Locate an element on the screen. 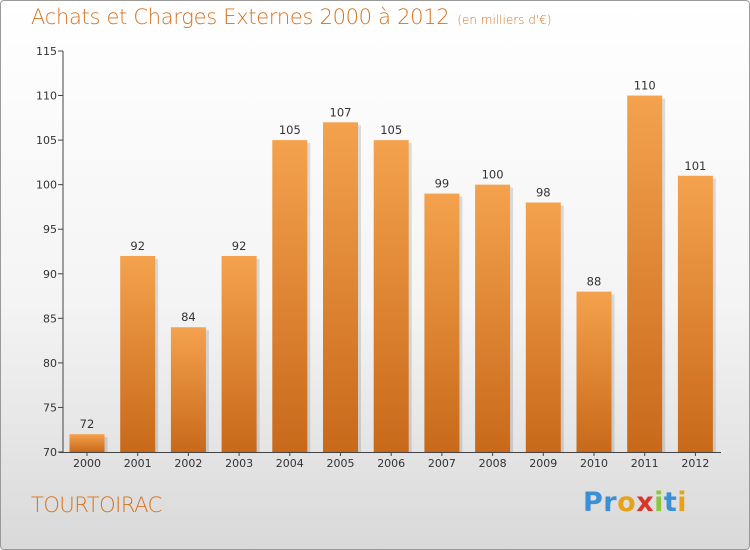  y-tick-label-90: 90 is located at coordinates (50, 274).